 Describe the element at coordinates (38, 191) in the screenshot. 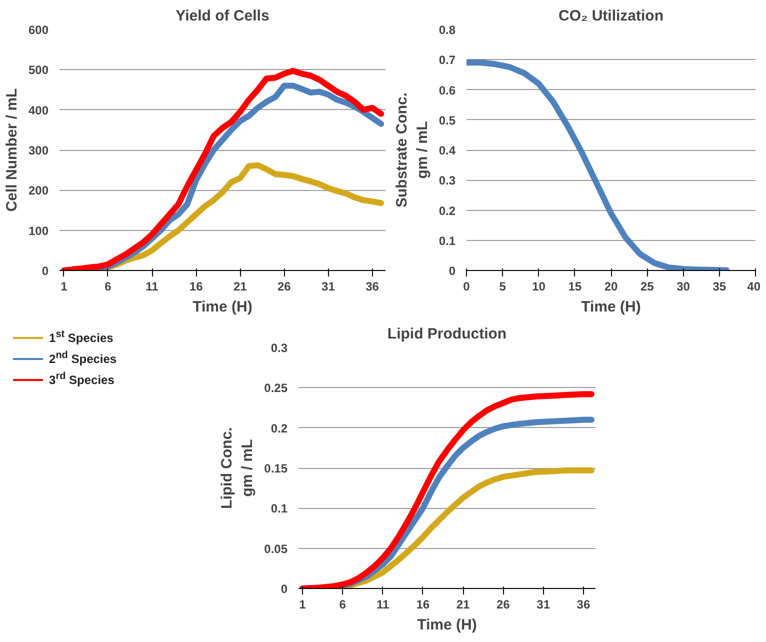

I see `y-tick-label: 200` at that location.